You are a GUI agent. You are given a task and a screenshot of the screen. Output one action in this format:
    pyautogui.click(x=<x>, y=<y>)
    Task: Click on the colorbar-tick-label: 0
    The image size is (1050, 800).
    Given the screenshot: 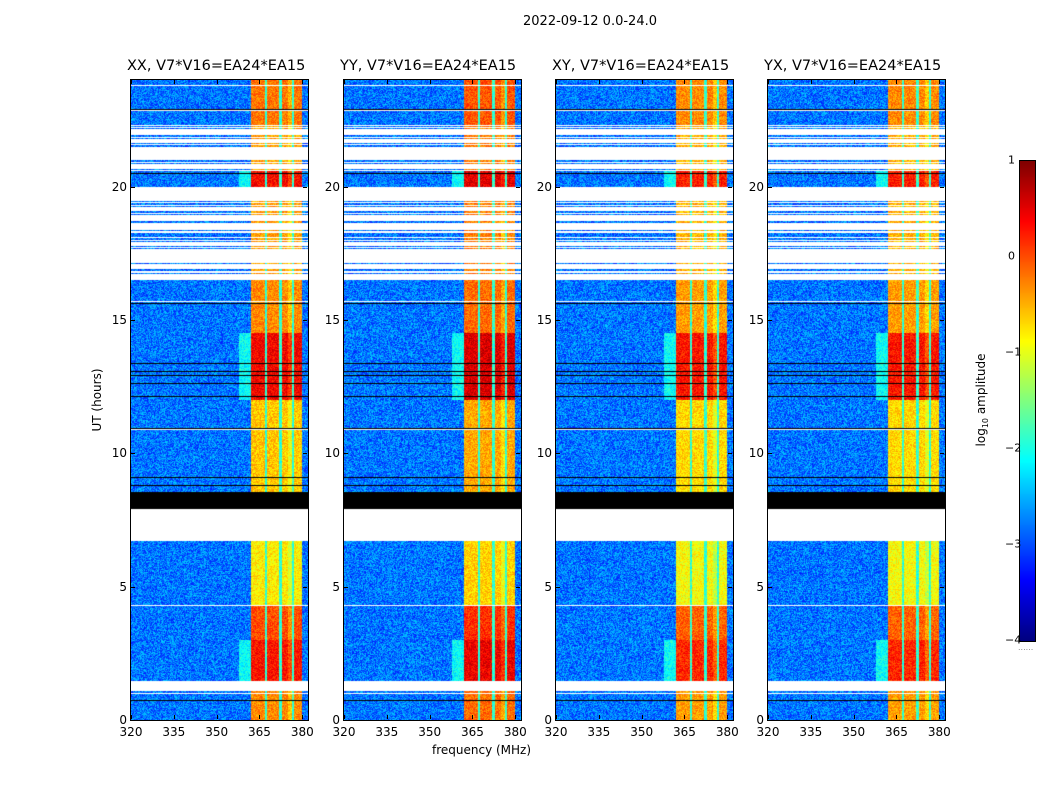 What is the action you would take?
    pyautogui.click(x=1011, y=256)
    